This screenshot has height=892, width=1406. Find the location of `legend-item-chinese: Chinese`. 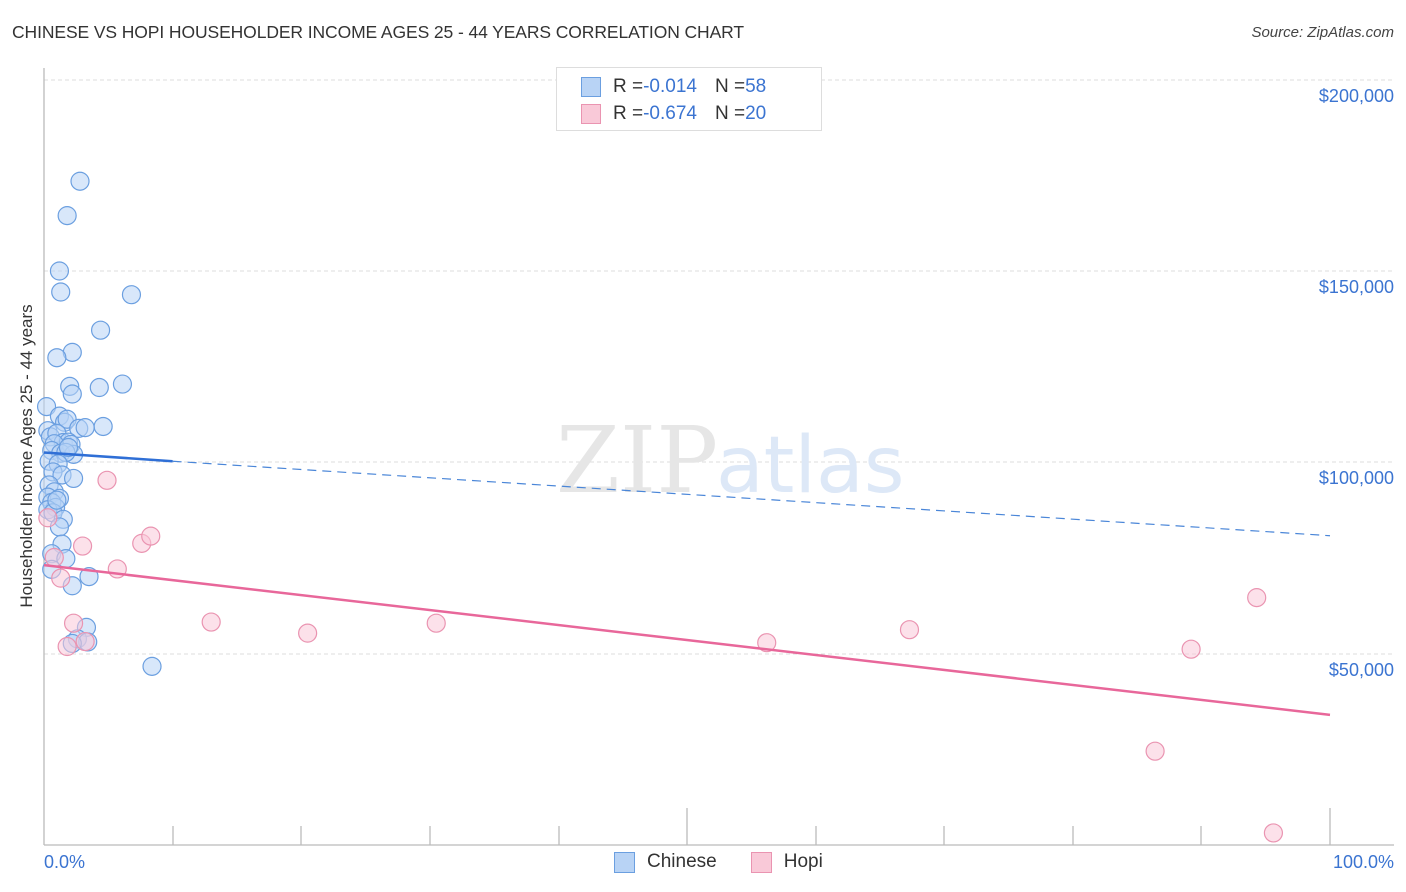

legend-item-chinese: Chinese is located at coordinates (665, 862).